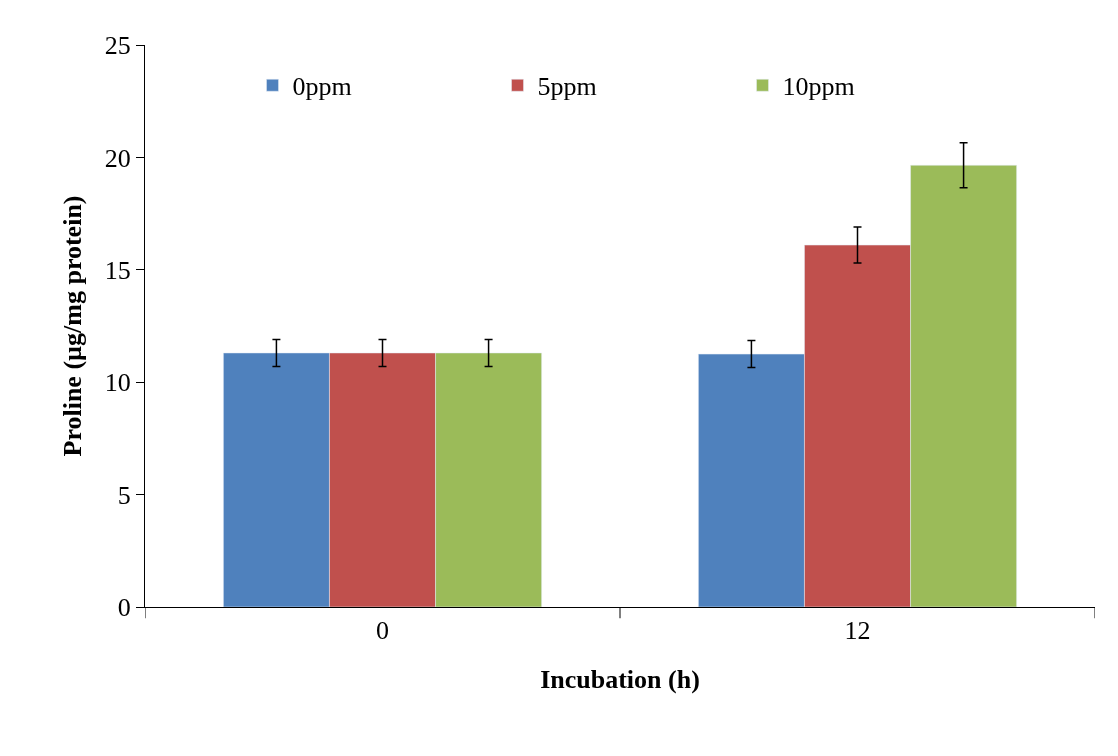 Image resolution: width=1118 pixels, height=756 pixels. I want to click on legend-label: 10ppm, so click(818, 87).